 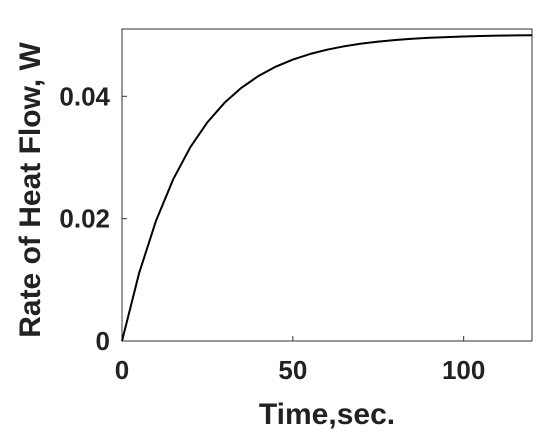 I want to click on x-tick-label: 0, so click(x=122, y=370).